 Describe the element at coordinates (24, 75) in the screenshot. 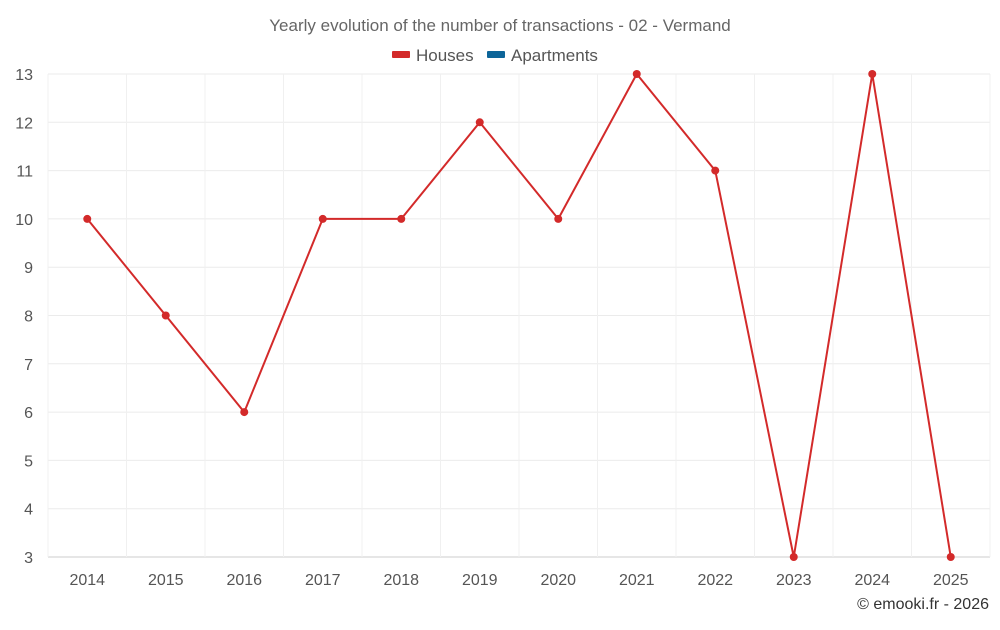

I see `y-tick-label: 13` at that location.